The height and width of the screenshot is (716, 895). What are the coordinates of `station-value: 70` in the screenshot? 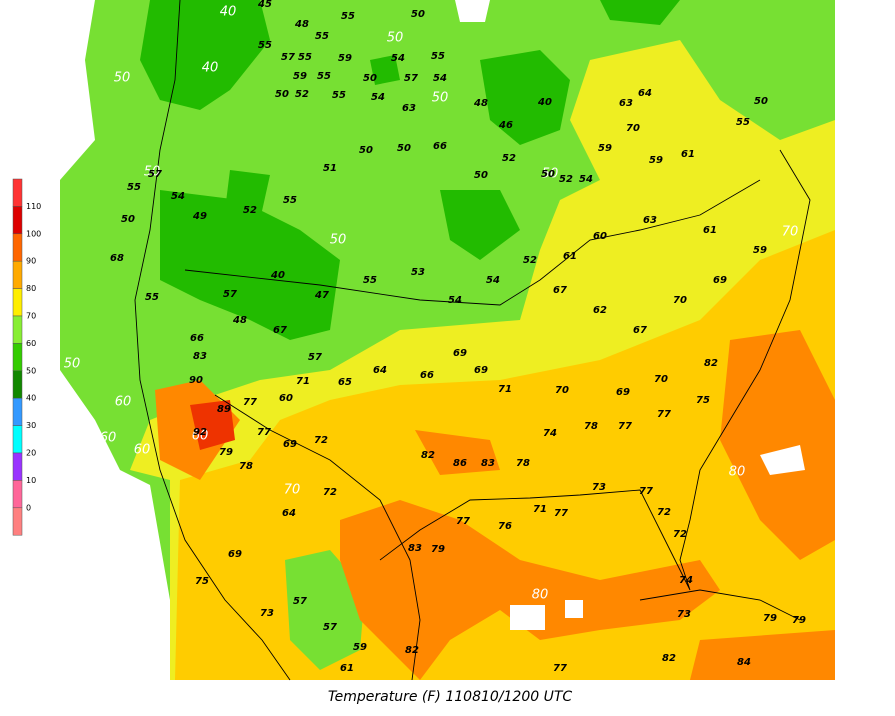 It's located at (680, 300).